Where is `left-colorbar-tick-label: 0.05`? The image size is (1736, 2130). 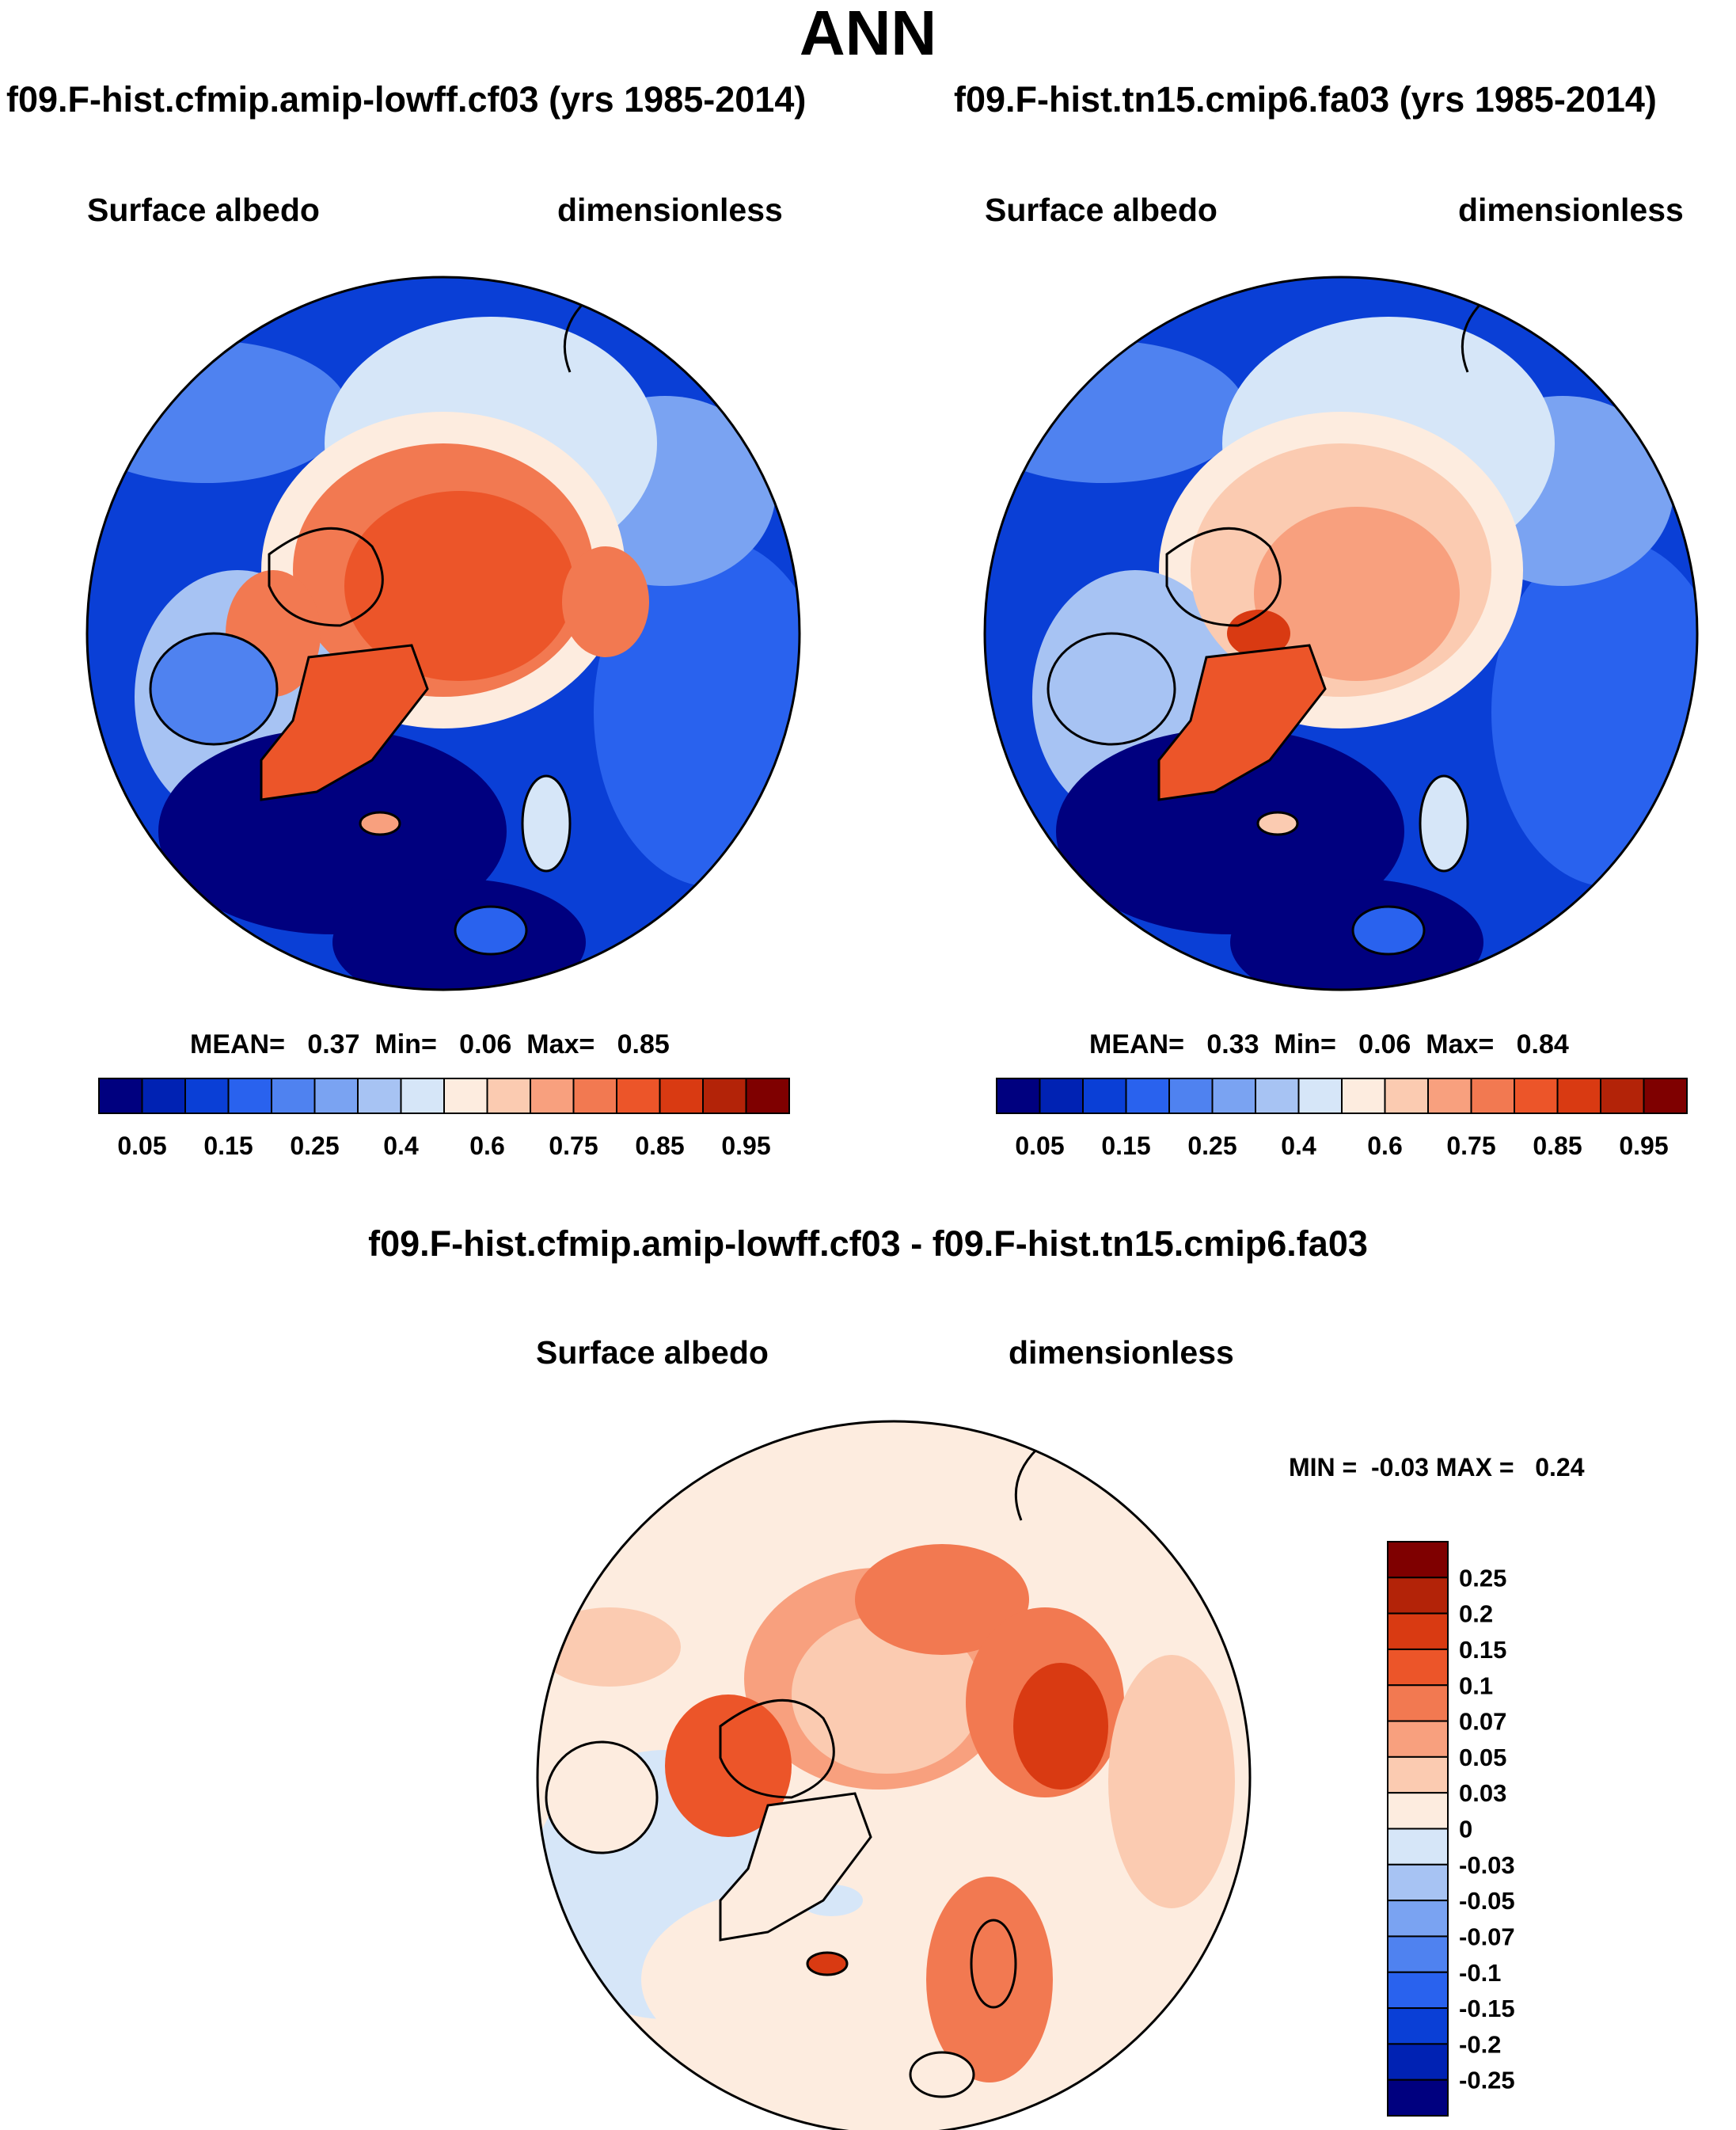
left-colorbar-tick-label: 0.05 is located at coordinates (141, 1146).